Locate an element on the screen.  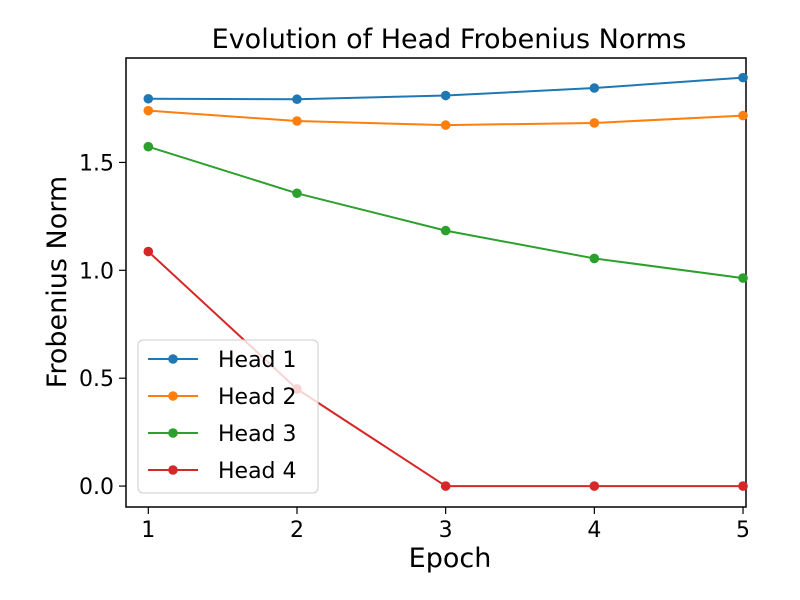
legend-item: Head 1 is located at coordinates (222, 360).